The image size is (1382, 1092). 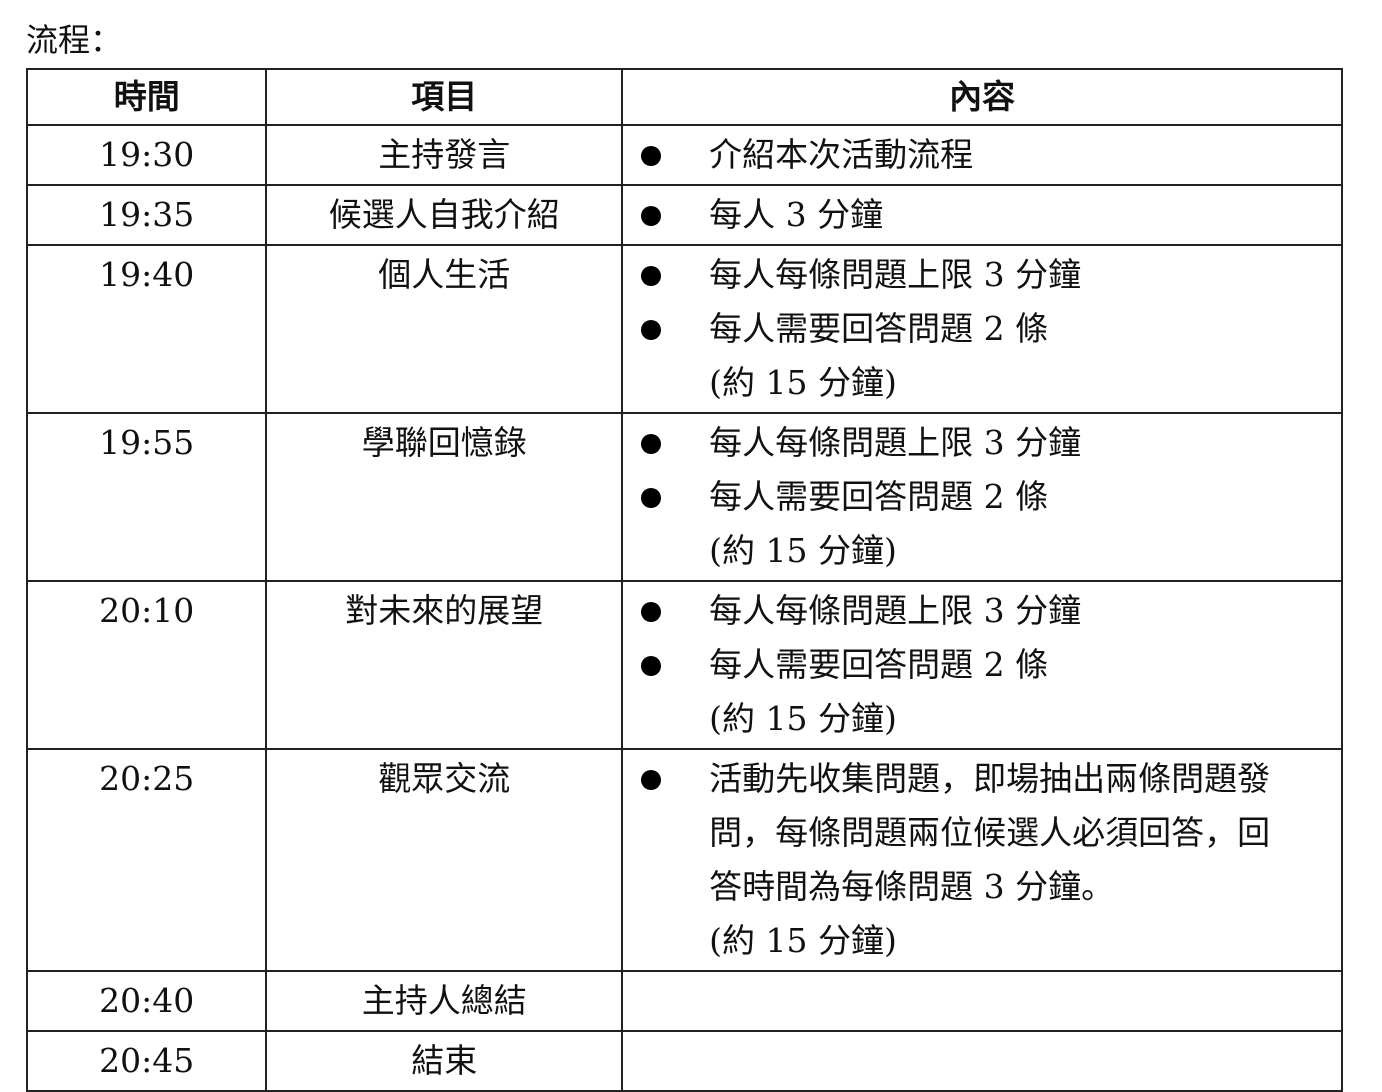 I want to click on item-cell: 個人生活, so click(x=444, y=329).